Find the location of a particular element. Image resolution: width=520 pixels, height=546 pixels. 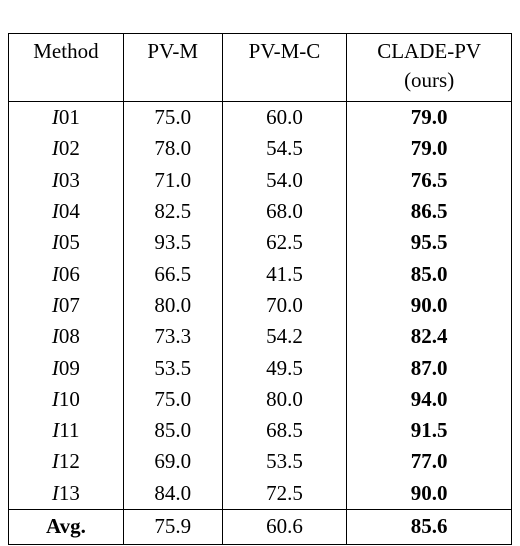

table-row: I08 73.3 54.2 82.4 is located at coordinates (260, 337).